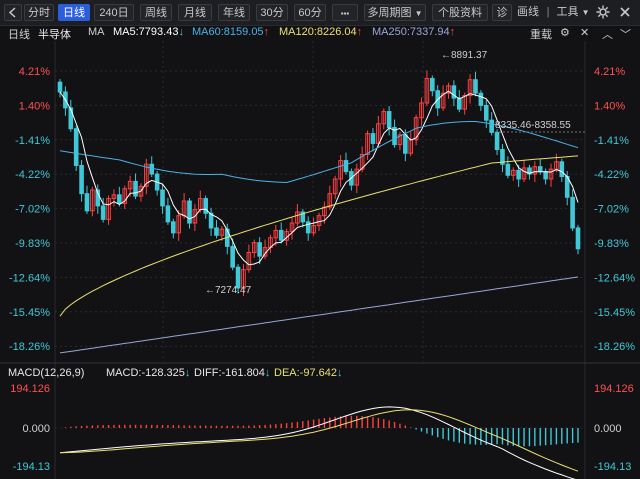  What do you see at coordinates (46, 373) in the screenshot?
I see `macd-title: MACD(12,26,9)` at bounding box center [46, 373].